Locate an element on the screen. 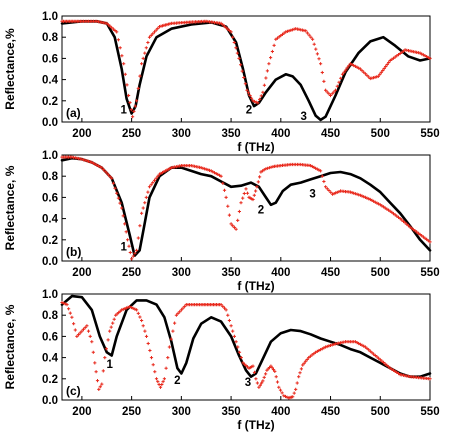 This screenshot has height=434, width=474. panel-label: (b) is located at coordinates (73, 252).